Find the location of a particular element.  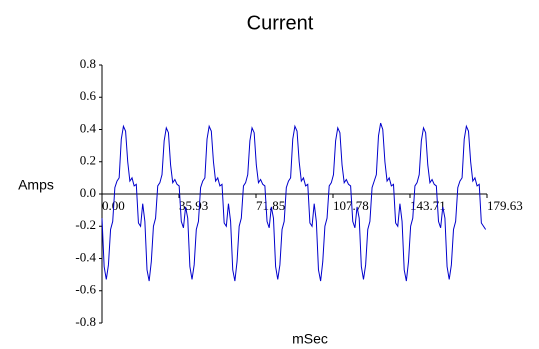

y-tick-label: -0.2 is located at coordinates (85, 224).